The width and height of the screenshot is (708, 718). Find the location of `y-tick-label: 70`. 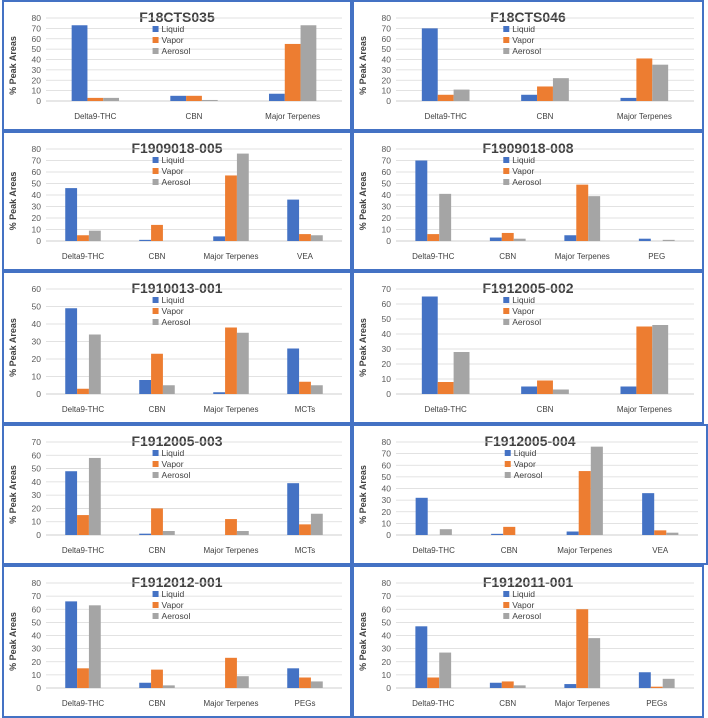

y-tick-label: 70 is located at coordinates (37, 442).